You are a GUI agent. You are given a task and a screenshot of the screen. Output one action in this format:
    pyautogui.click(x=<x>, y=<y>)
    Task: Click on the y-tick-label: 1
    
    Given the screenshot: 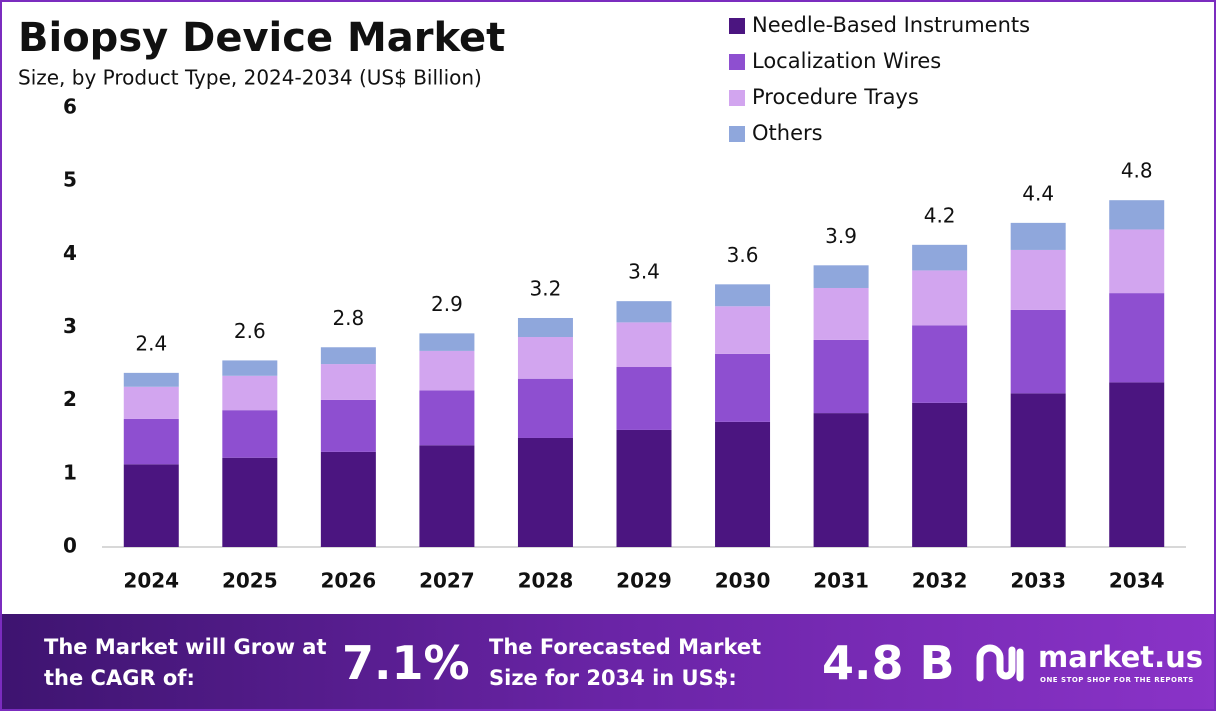 What is the action you would take?
    pyautogui.click(x=70, y=472)
    